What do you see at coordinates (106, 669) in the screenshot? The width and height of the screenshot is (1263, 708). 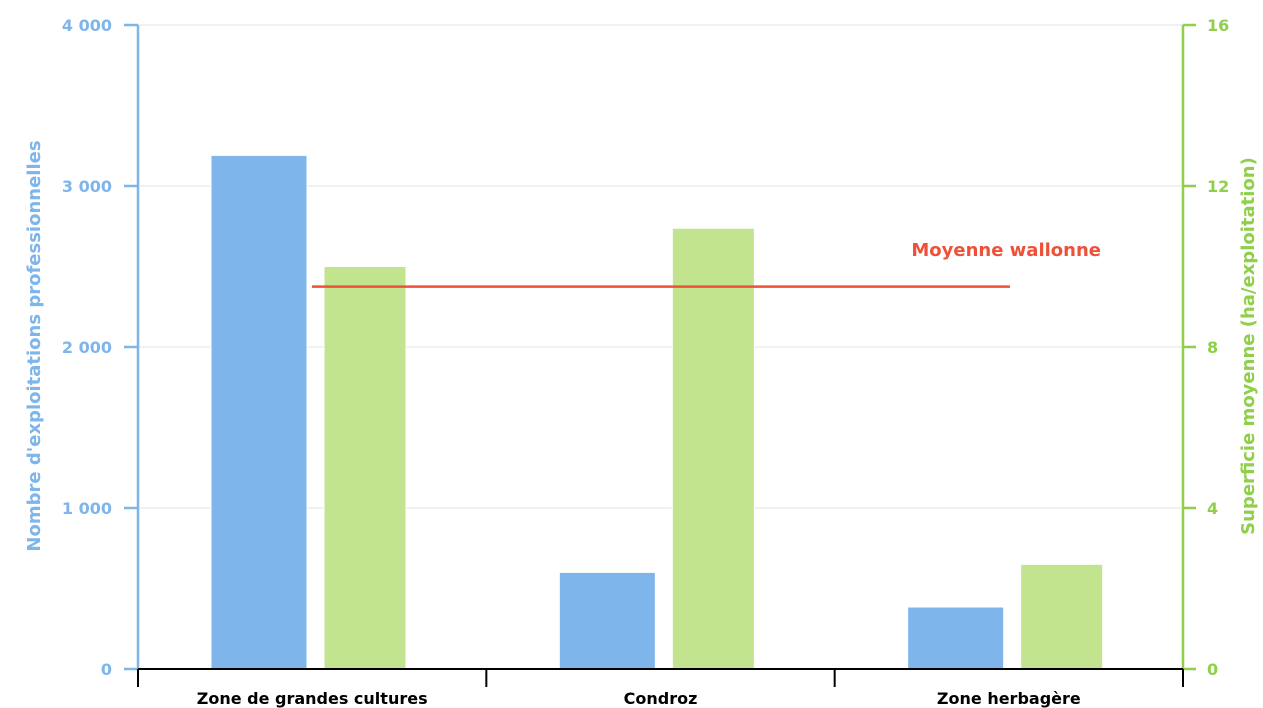 I see `left-tick-label: 0` at bounding box center [106, 669].